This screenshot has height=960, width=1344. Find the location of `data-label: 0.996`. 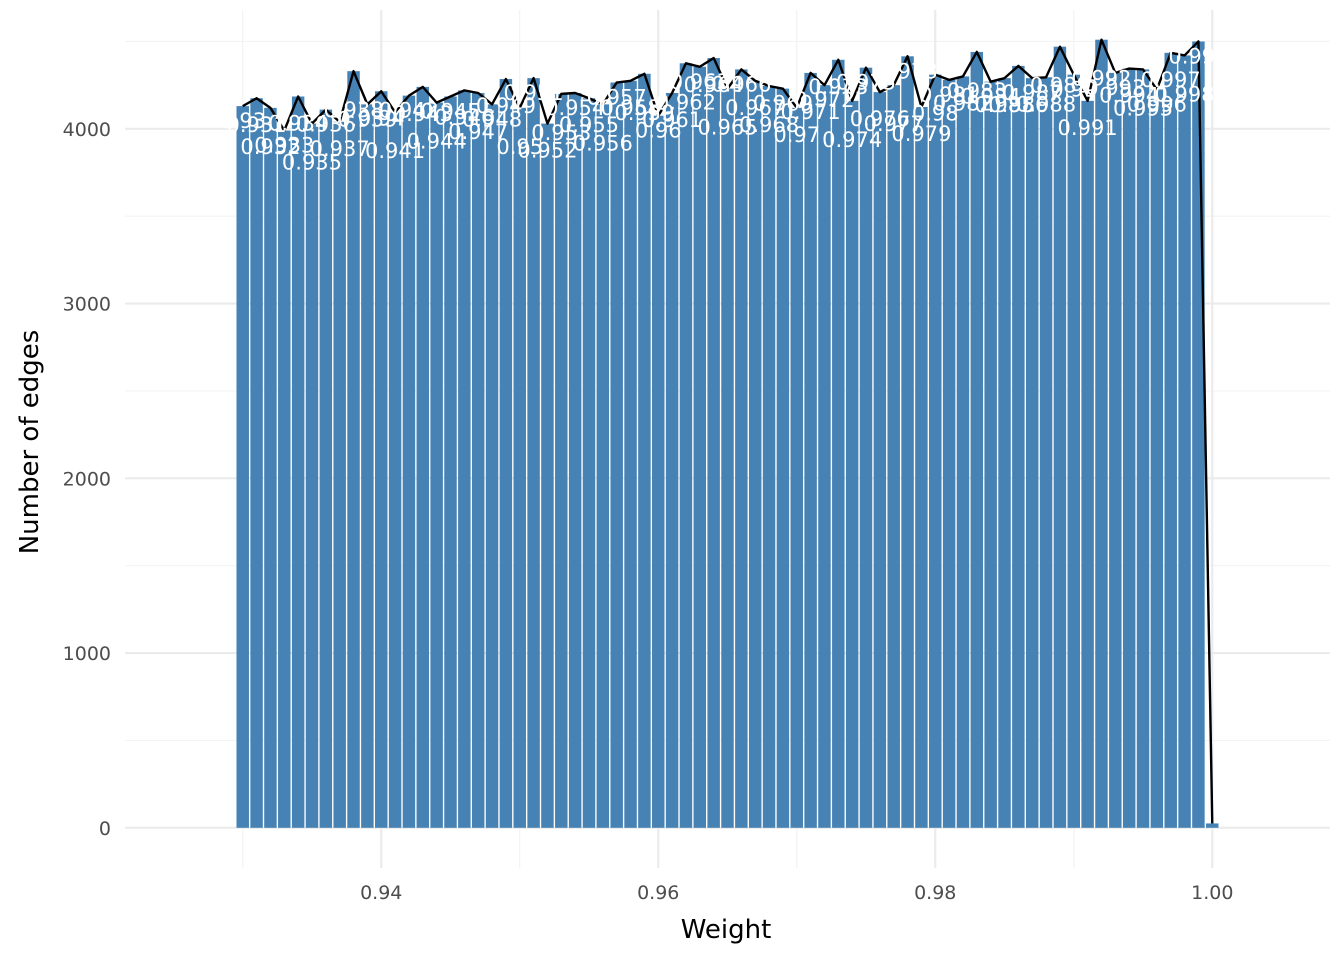

data-label: 0.996 is located at coordinates (1157, 105).